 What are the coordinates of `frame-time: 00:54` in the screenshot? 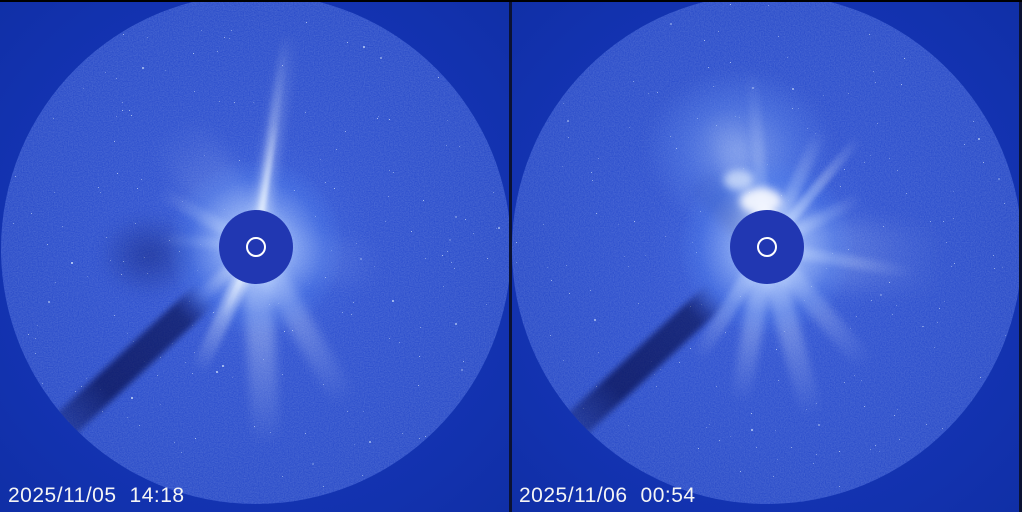 It's located at (668, 495).